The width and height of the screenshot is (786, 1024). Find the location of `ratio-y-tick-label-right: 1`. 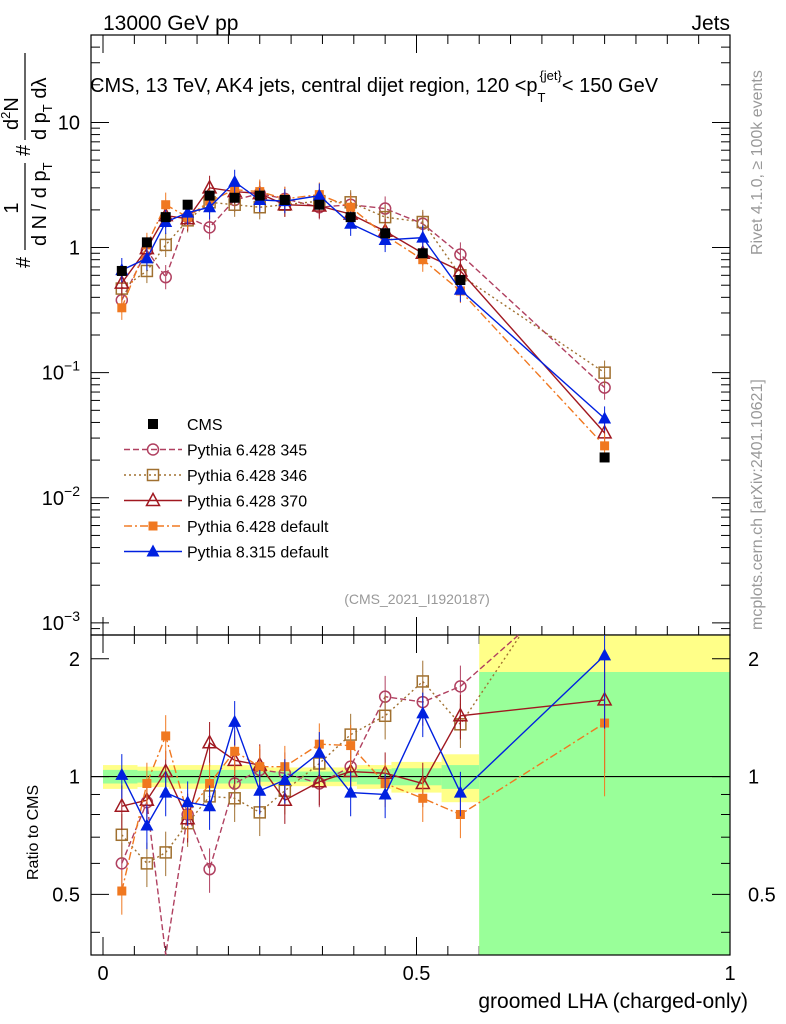

ratio-y-tick-label-right: 1 is located at coordinates (753, 778).